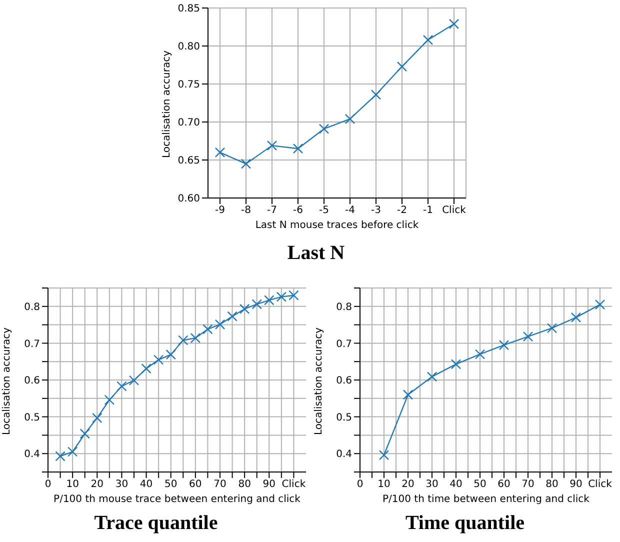 The width and height of the screenshot is (620, 542). What do you see at coordinates (246, 210) in the screenshot?
I see `x-tick-label: -8` at bounding box center [246, 210].